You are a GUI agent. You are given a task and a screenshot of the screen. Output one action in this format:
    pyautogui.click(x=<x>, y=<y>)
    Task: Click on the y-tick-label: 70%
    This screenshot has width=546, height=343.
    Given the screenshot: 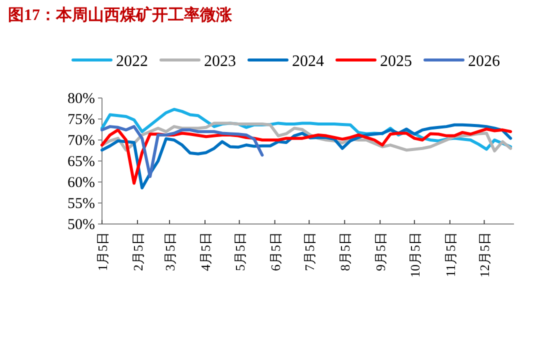 What is the action you would take?
    pyautogui.click(x=81, y=141)
    